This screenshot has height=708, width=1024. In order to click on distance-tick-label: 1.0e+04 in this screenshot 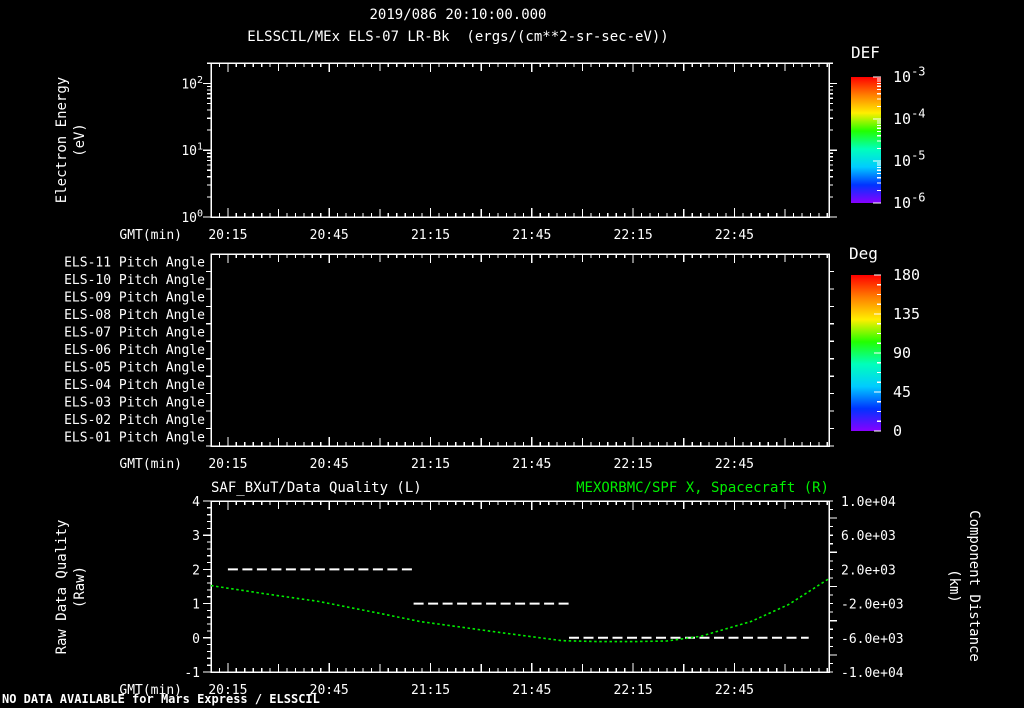, I will do `click(868, 502)`.